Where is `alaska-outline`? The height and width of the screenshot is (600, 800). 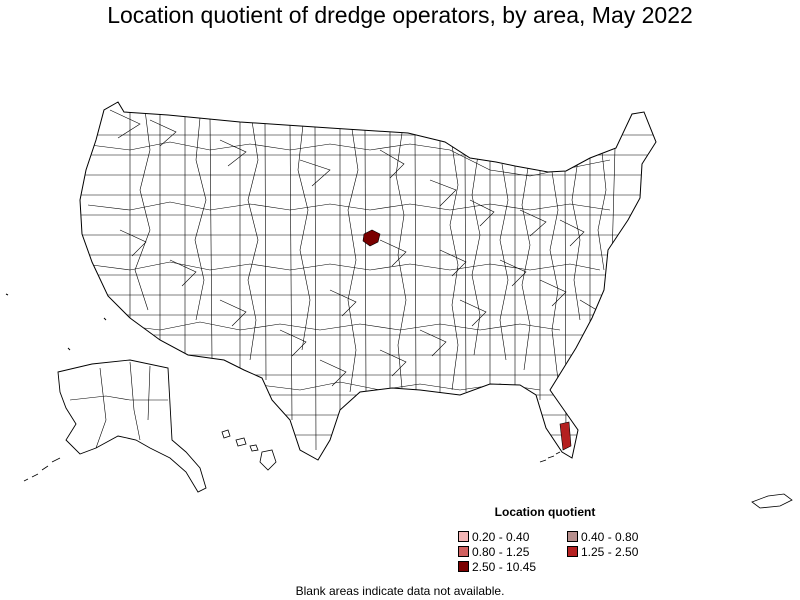 alaska-outline is located at coordinates (132, 426).